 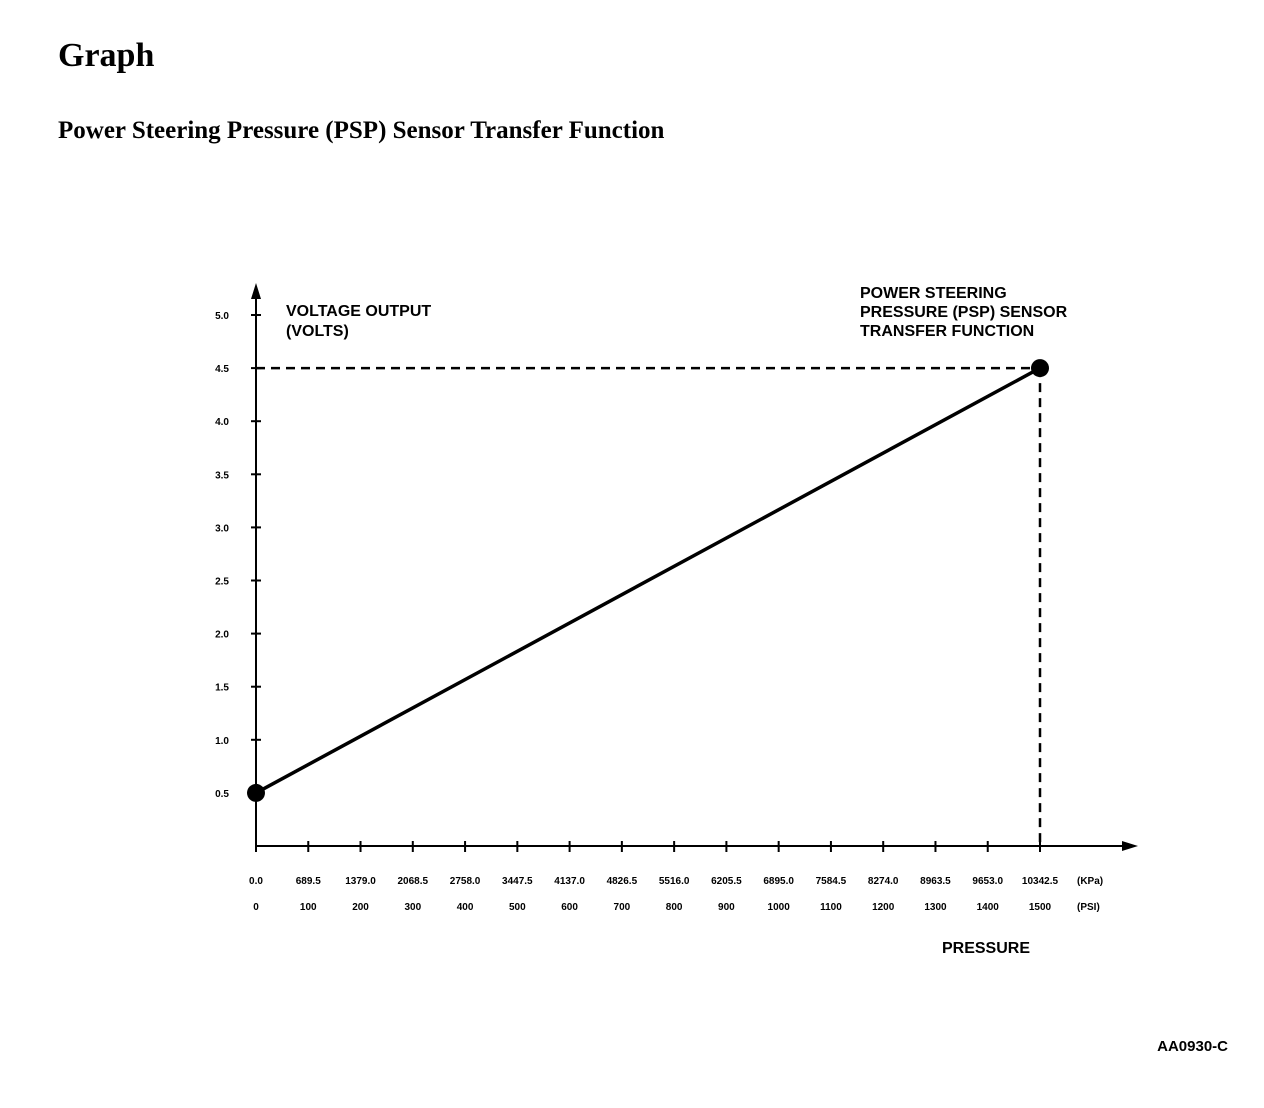 What do you see at coordinates (622, 881) in the screenshot?
I see `x-tick-label-kpa: 4826.5` at bounding box center [622, 881].